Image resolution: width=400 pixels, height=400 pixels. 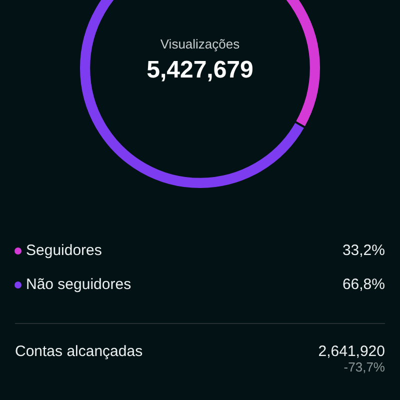 I want to click on legend-label: Seguidores, so click(x=64, y=251).